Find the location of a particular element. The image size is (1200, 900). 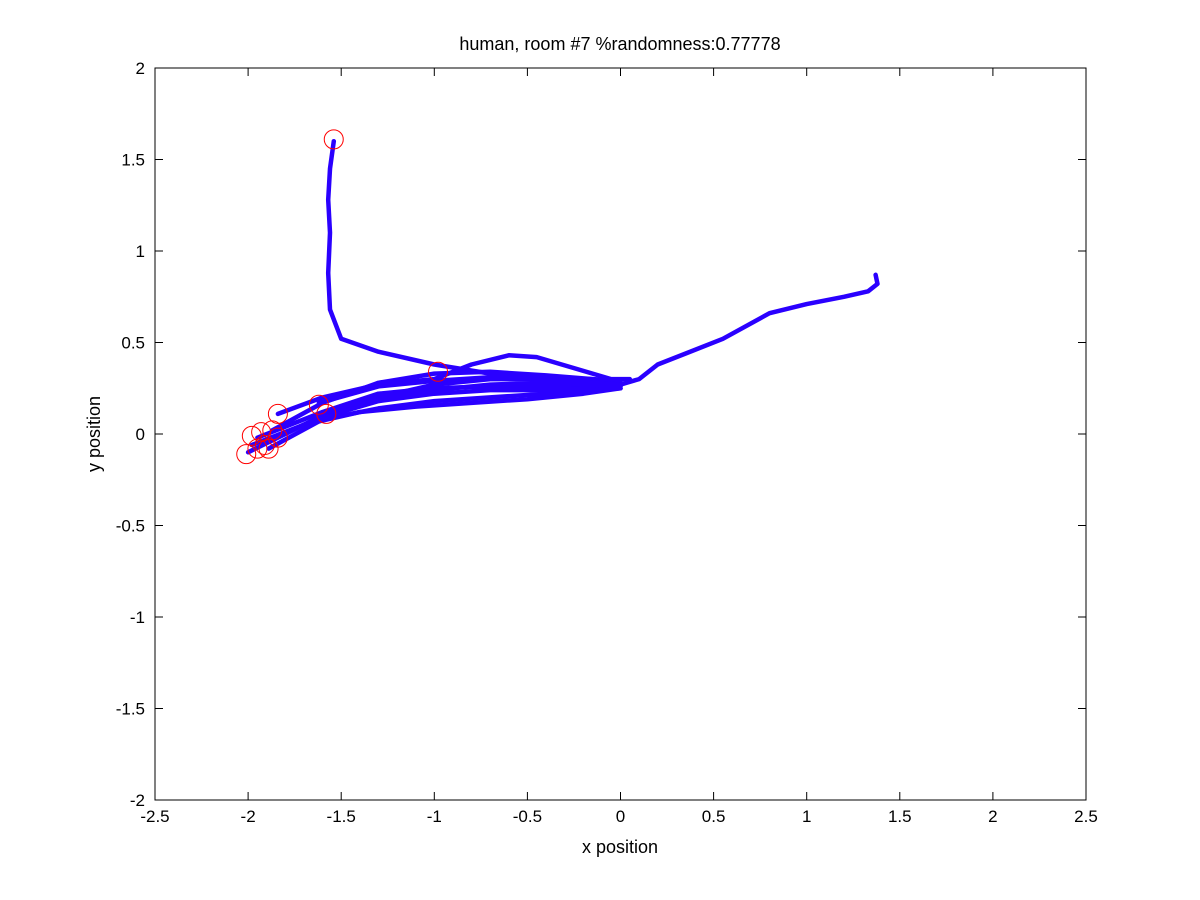

y-tick-label: 1 is located at coordinates (140, 251).